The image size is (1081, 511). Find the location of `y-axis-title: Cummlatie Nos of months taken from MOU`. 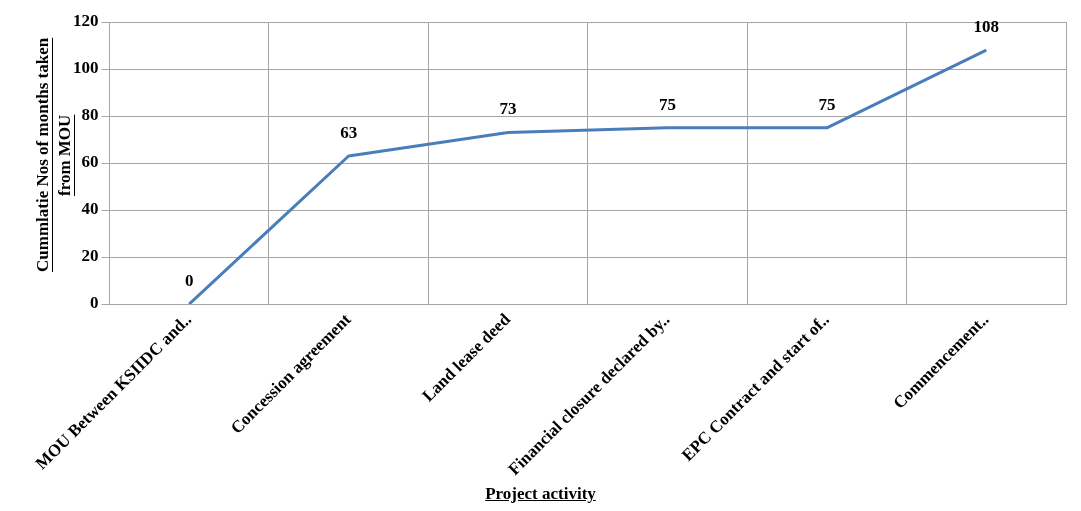

y-axis-title: Cummlatie Nos of months taken from MOU is located at coordinates (53, 155).